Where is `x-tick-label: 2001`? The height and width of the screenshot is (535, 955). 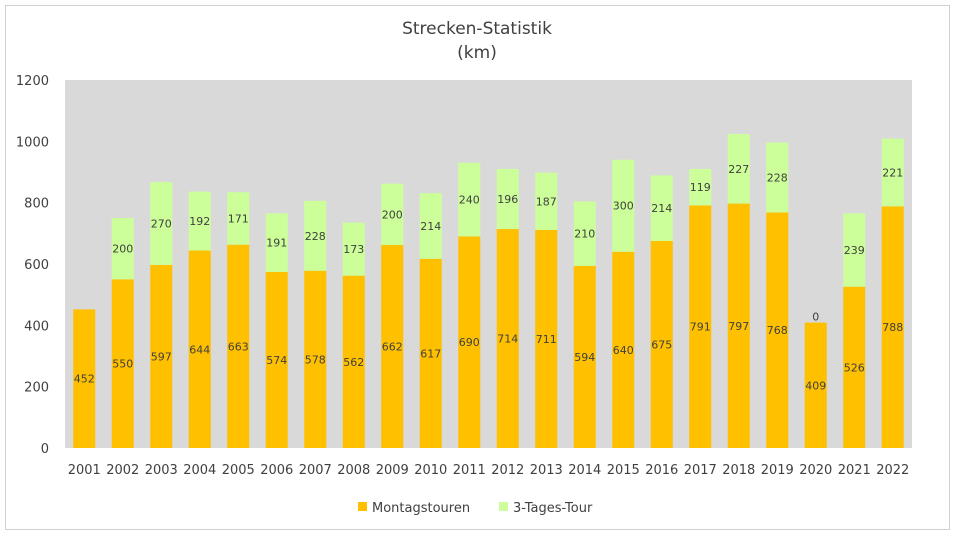
x-tick-label: 2001 is located at coordinates (84, 470).